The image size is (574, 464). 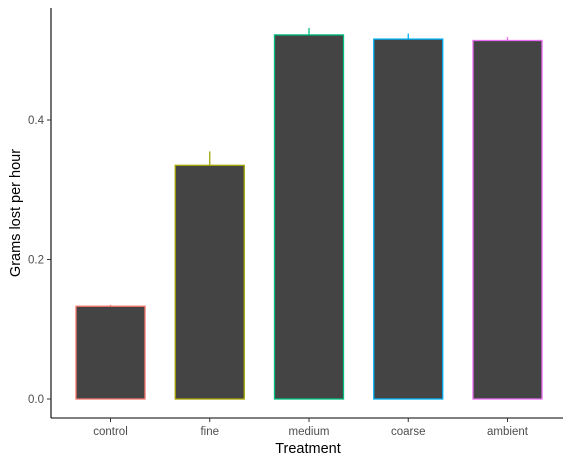 What do you see at coordinates (209, 282) in the screenshot?
I see `bar-fine` at bounding box center [209, 282].